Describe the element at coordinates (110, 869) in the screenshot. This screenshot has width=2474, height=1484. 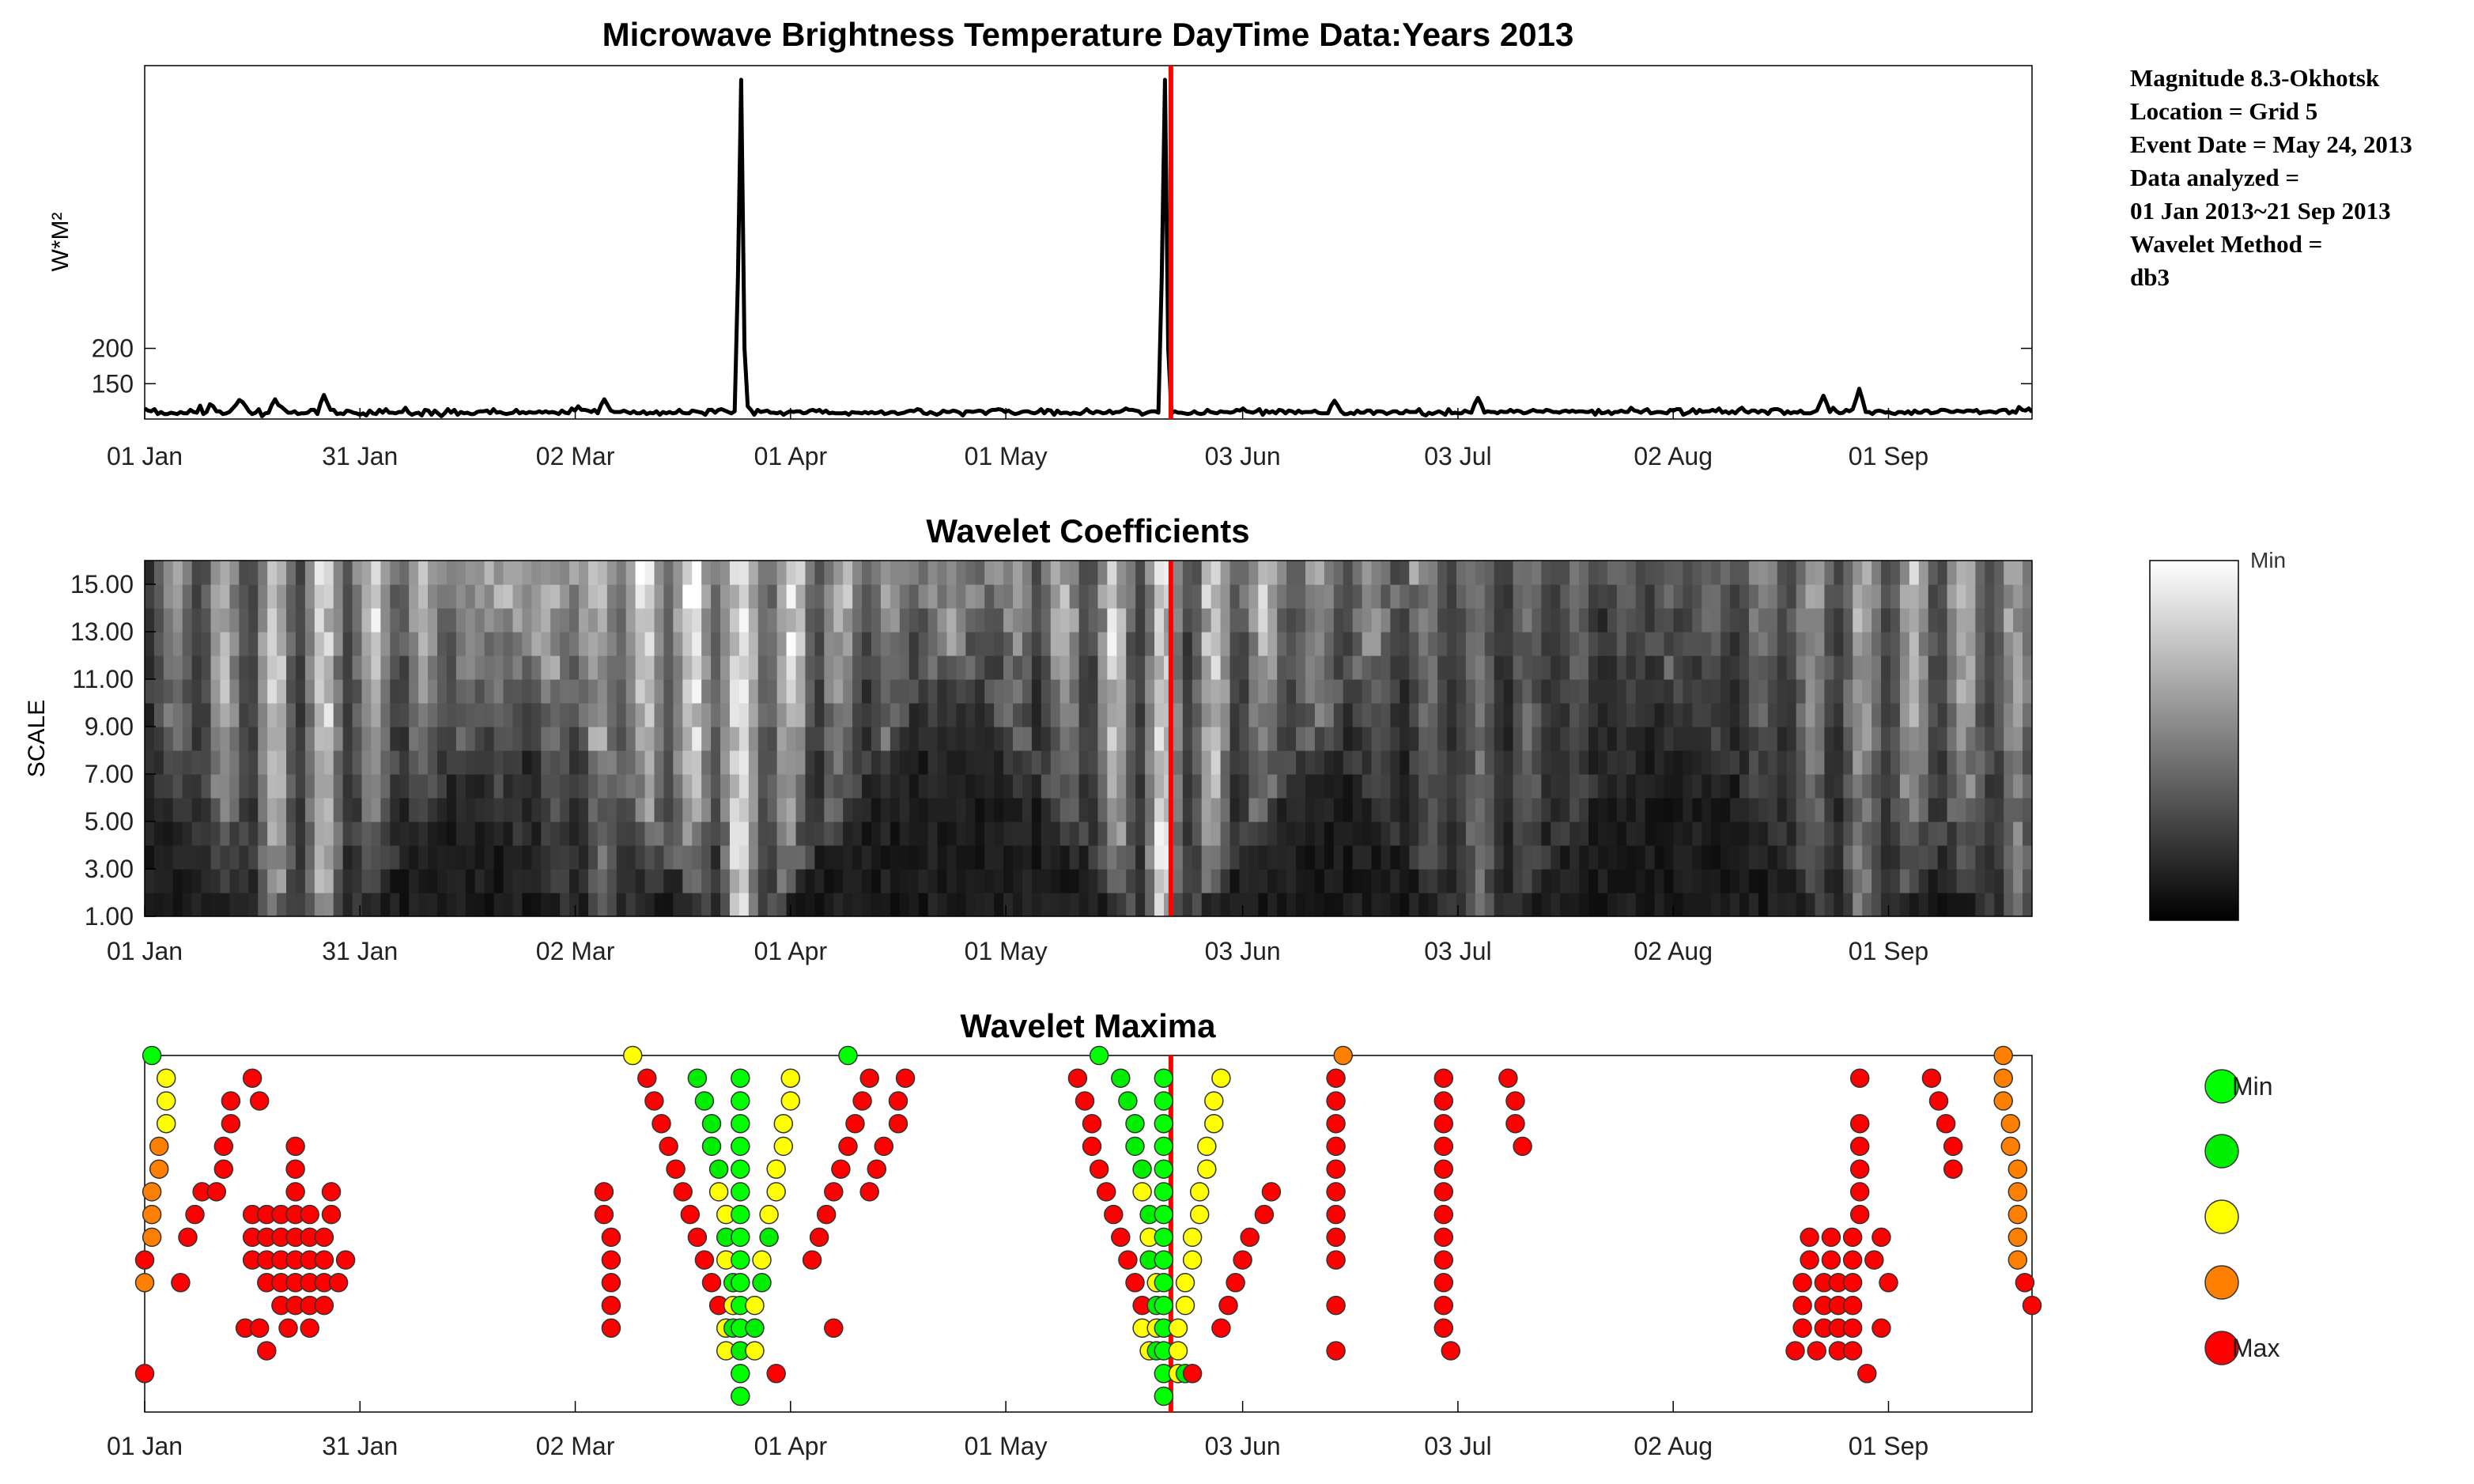
I see `y-tick-label: 3.00` at that location.